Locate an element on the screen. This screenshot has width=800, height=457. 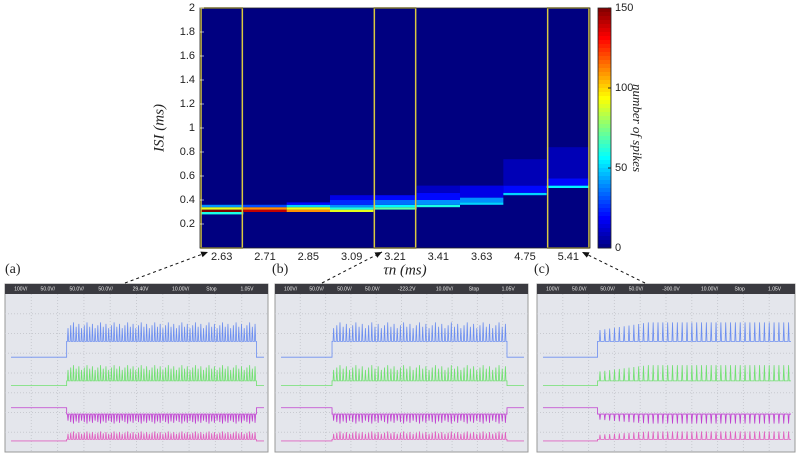
colorbar-tick-label: 150 is located at coordinates (624, 8).